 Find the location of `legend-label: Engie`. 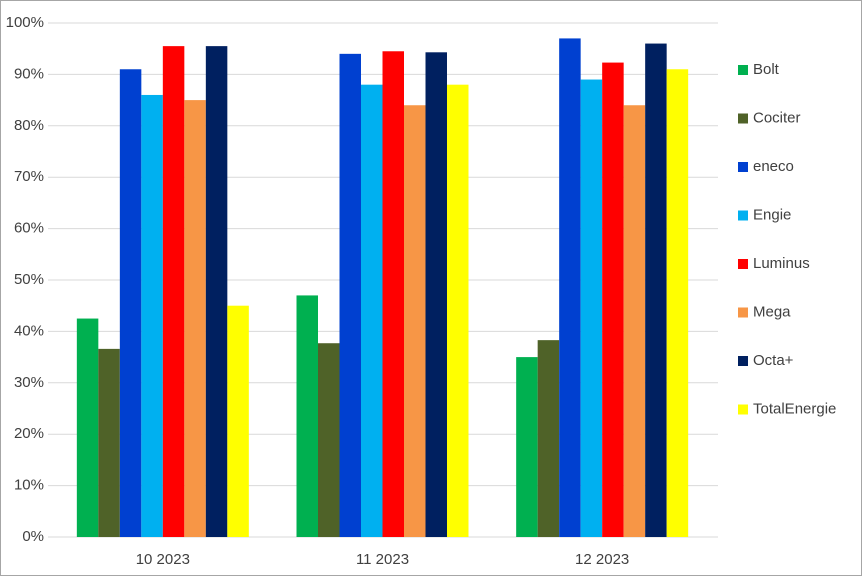

legend-label: Engie is located at coordinates (772, 214).